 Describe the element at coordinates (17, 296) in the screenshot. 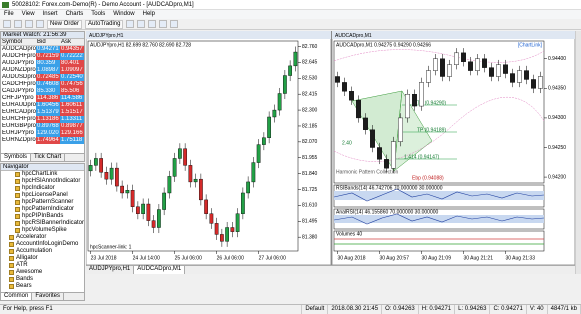

I see `tab: Common` at that location.